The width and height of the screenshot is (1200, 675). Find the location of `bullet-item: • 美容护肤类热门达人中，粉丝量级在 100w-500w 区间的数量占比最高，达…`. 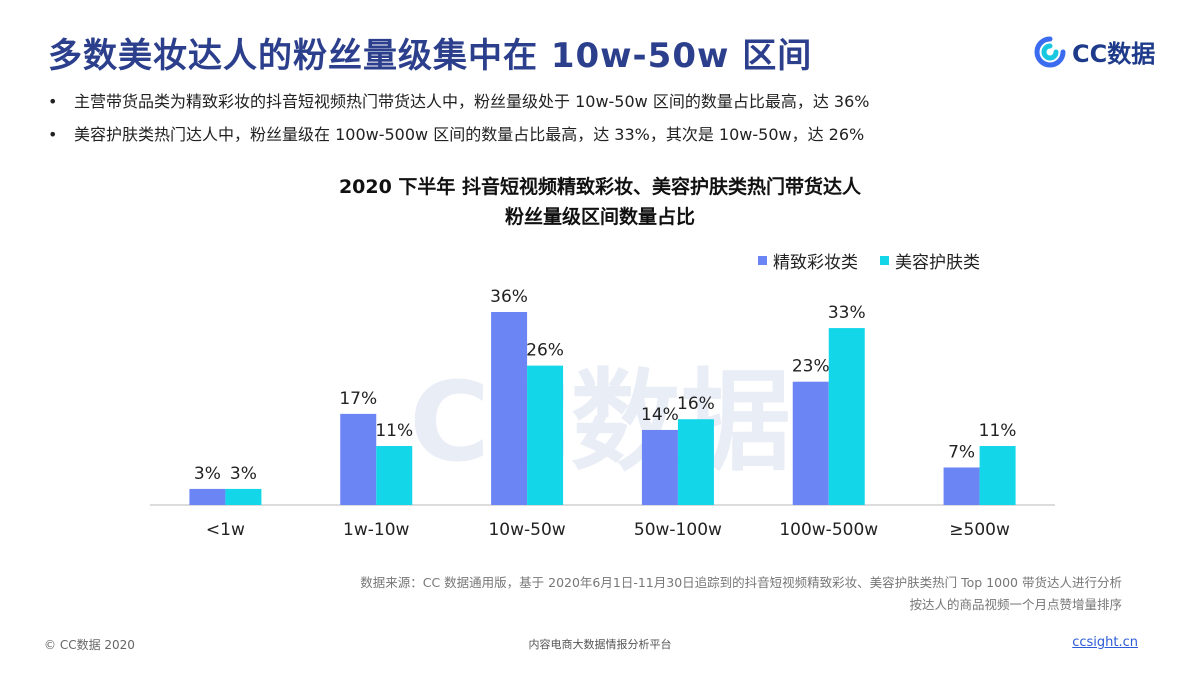

bullet-item: • 美容护肤类热门达人中，粉丝量级在 100w-500w 区间的数量占比最高，达… is located at coordinates (608, 135).